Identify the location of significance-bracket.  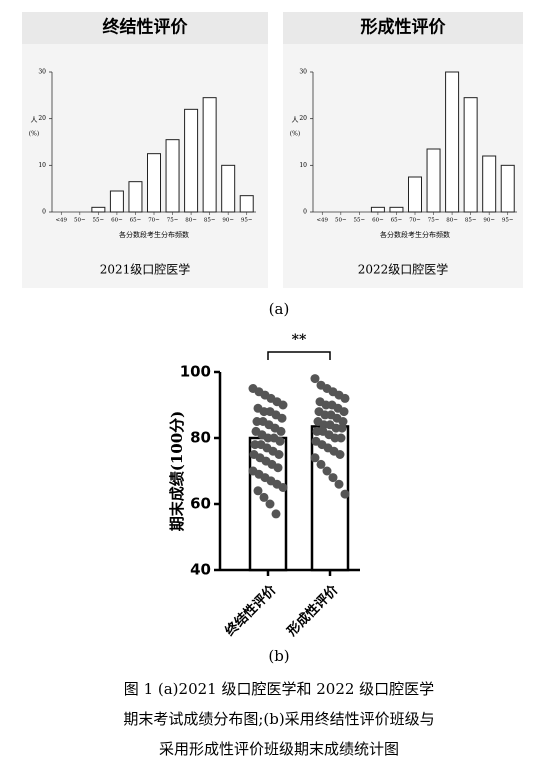
(299, 355).